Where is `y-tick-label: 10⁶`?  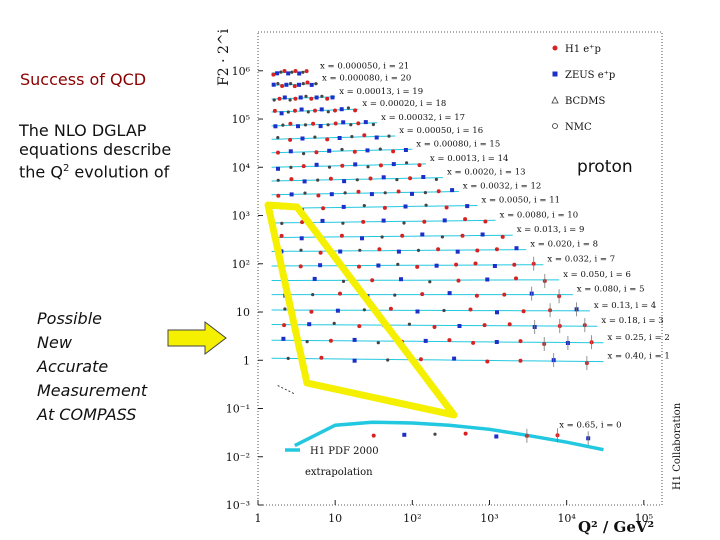
y-tick-label: 10⁶ is located at coordinates (241, 71).